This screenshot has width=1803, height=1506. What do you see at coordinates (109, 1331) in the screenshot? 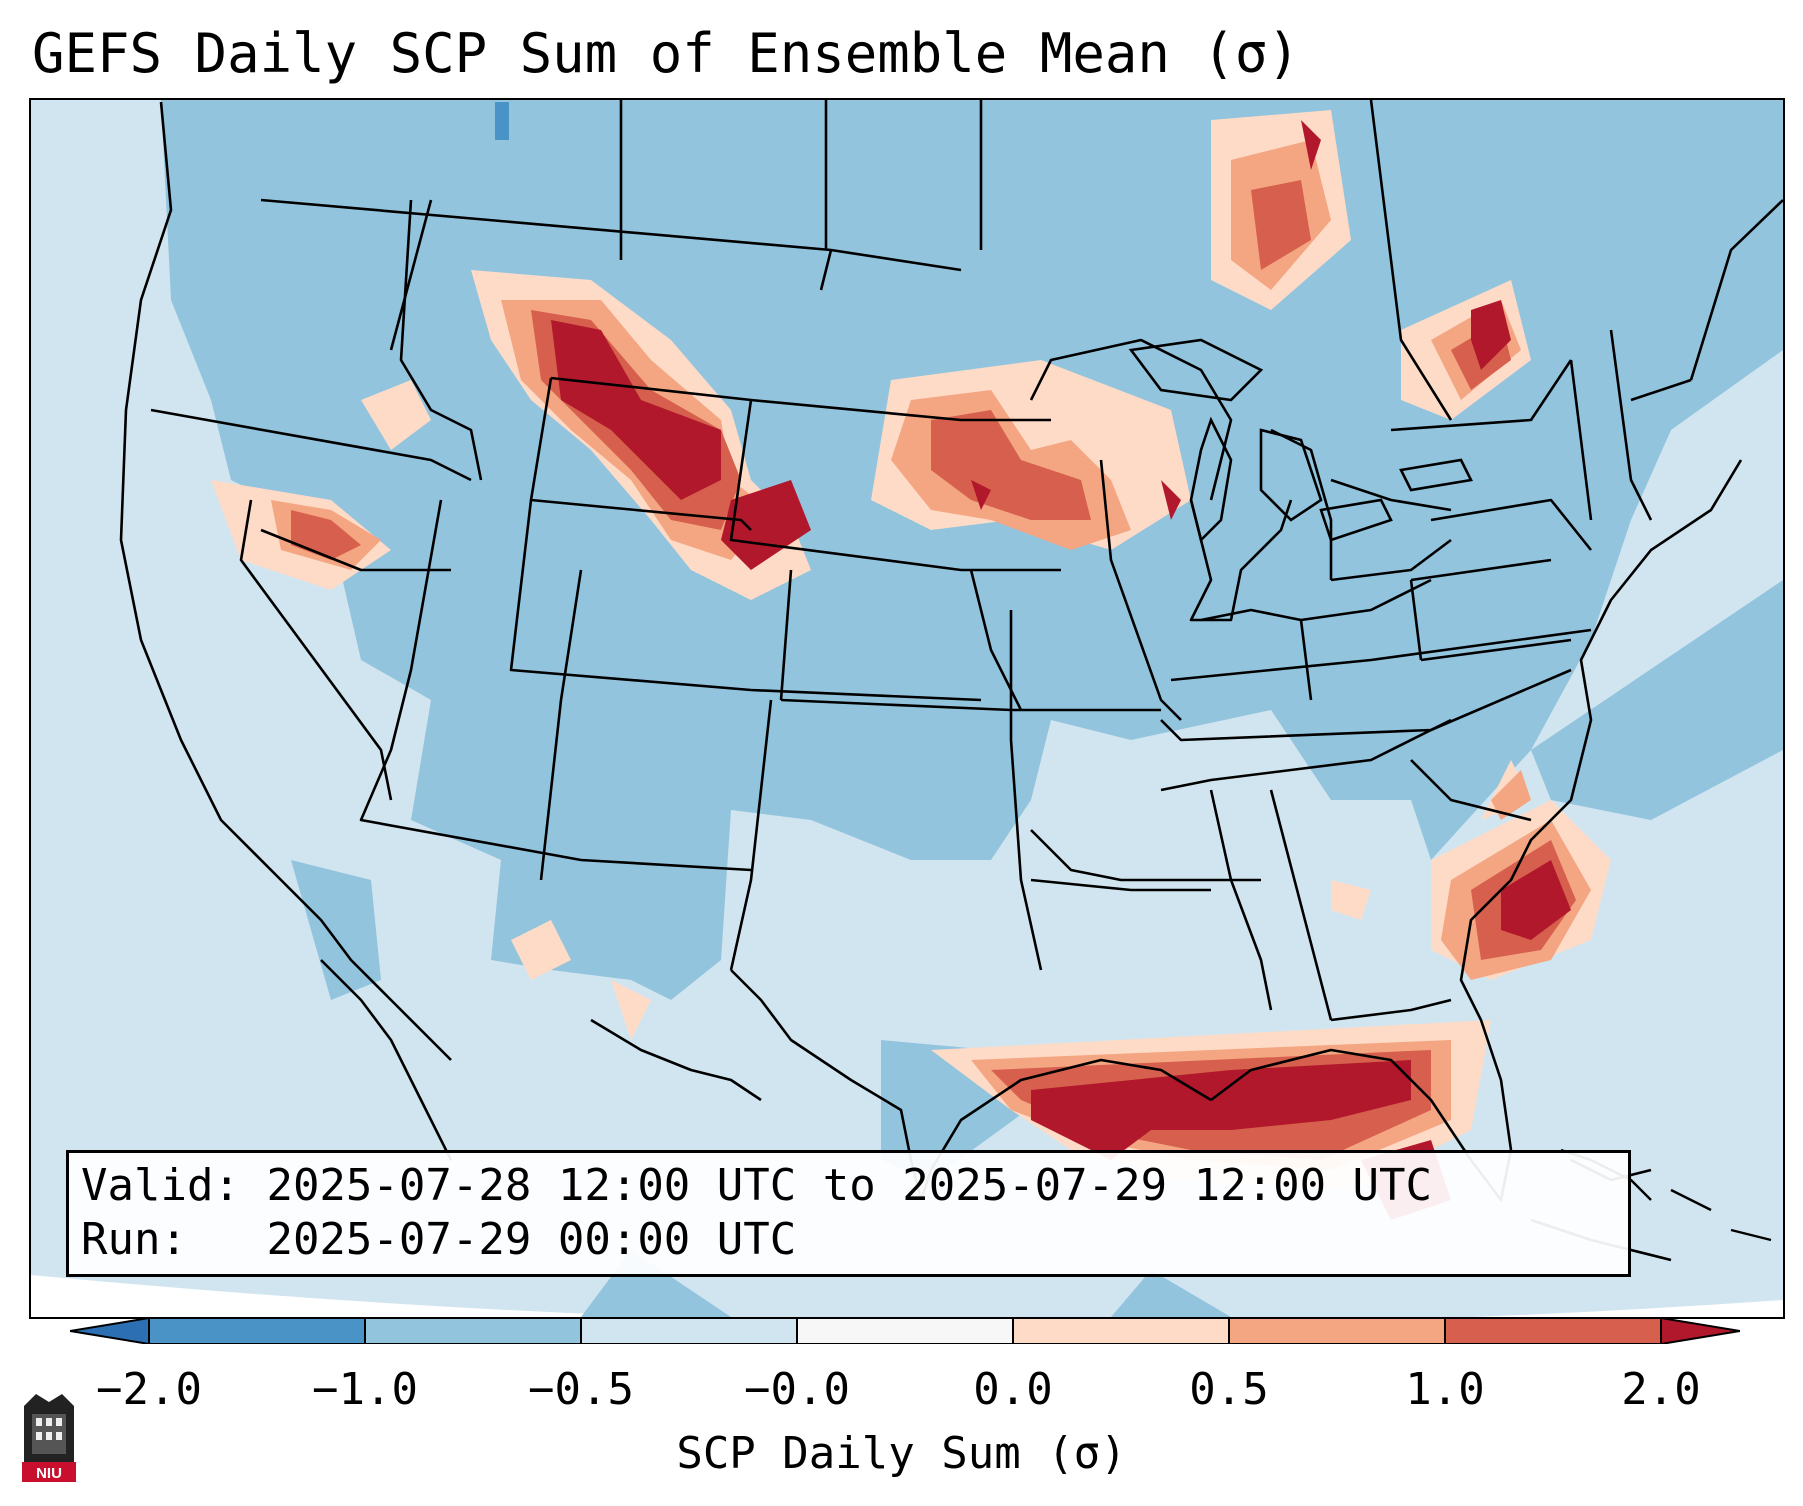
I see `colorbar-extend-low` at bounding box center [109, 1331].